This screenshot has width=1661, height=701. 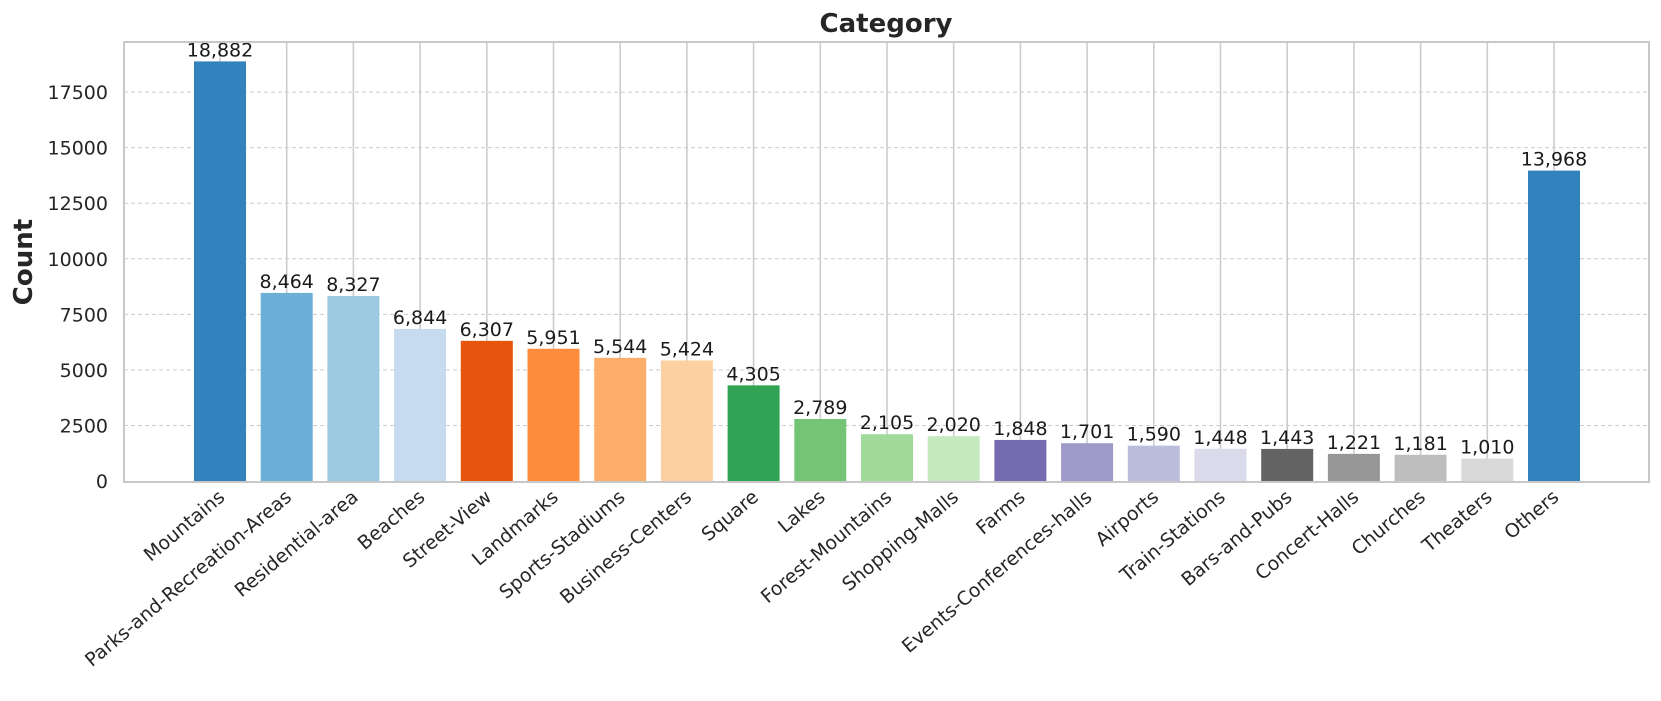 I want to click on bar-value-label: 1,221, so click(x=1354, y=443).